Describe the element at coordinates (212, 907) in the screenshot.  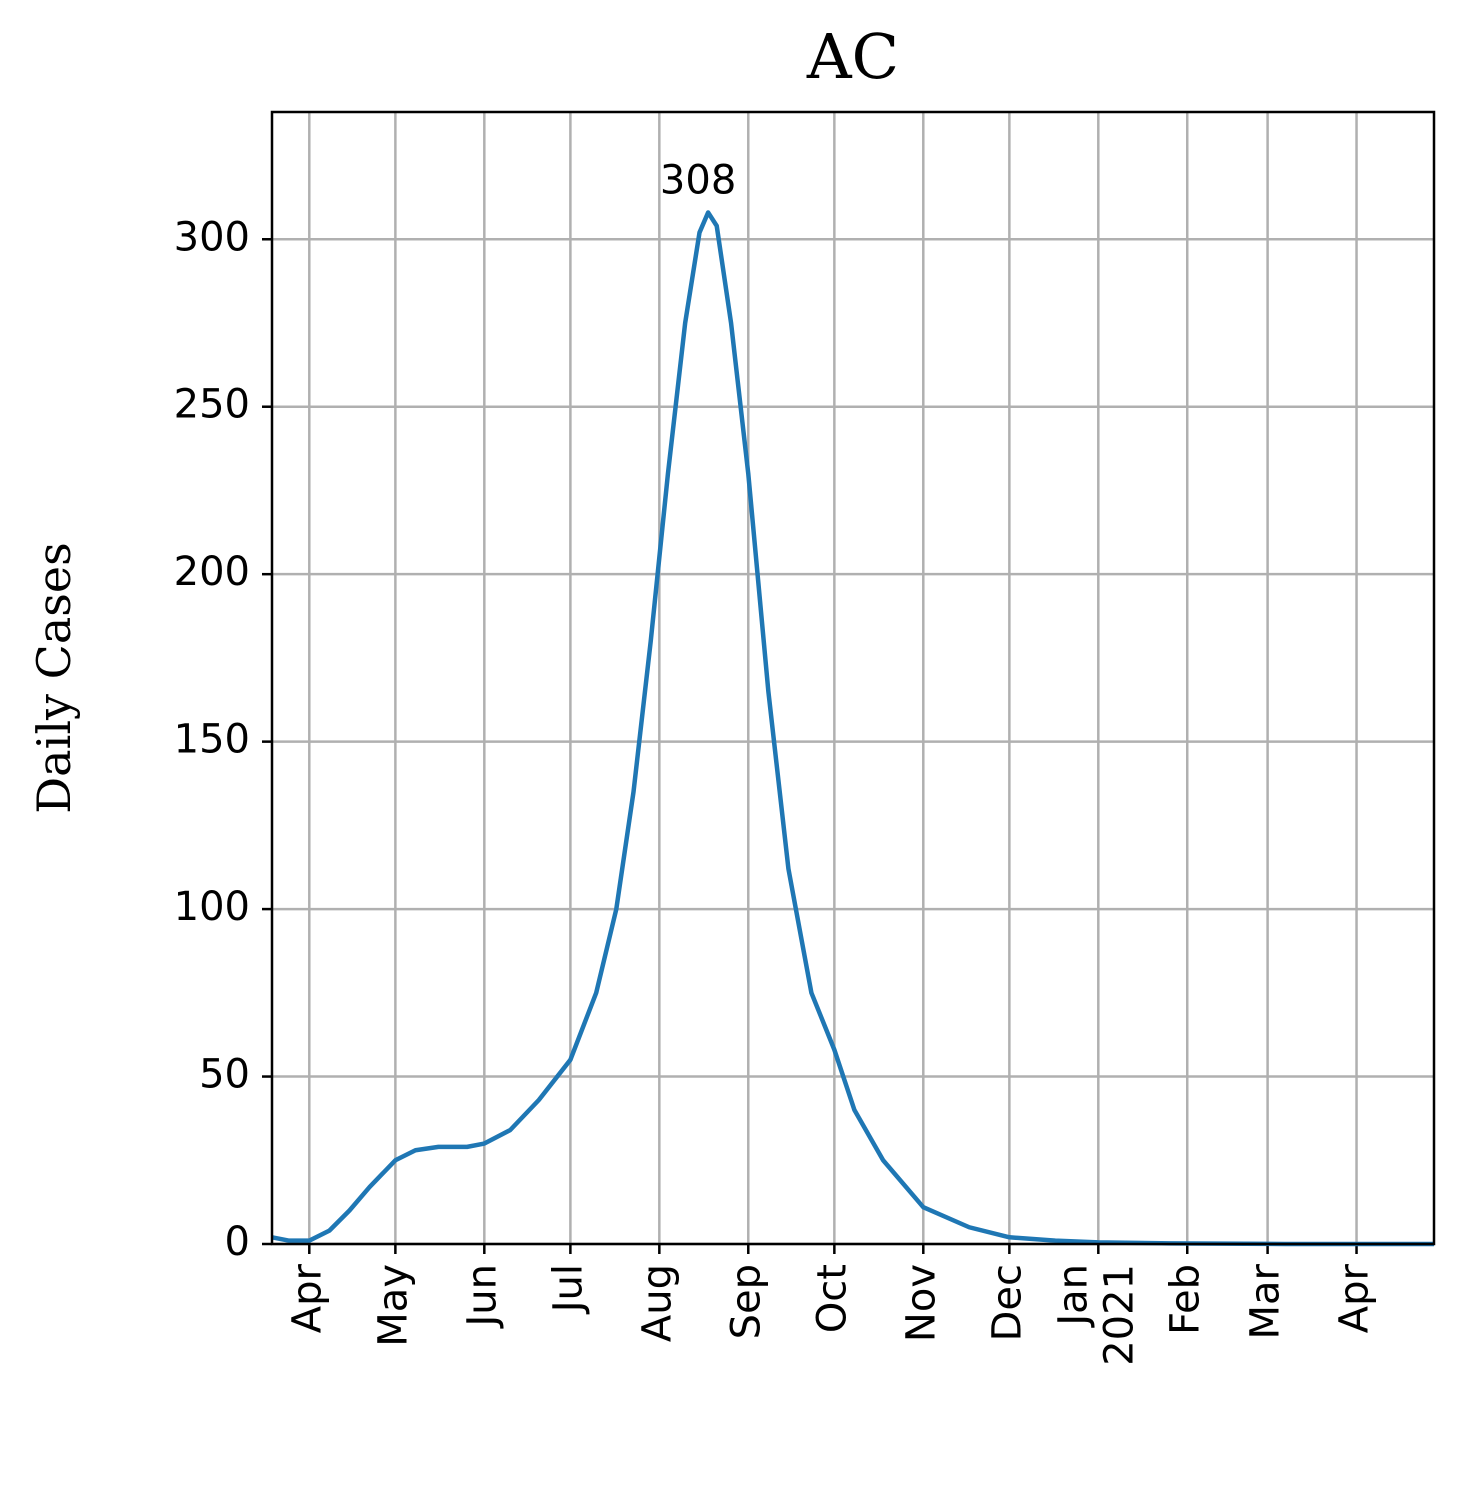
I see `y-tick-label: 100` at that location.